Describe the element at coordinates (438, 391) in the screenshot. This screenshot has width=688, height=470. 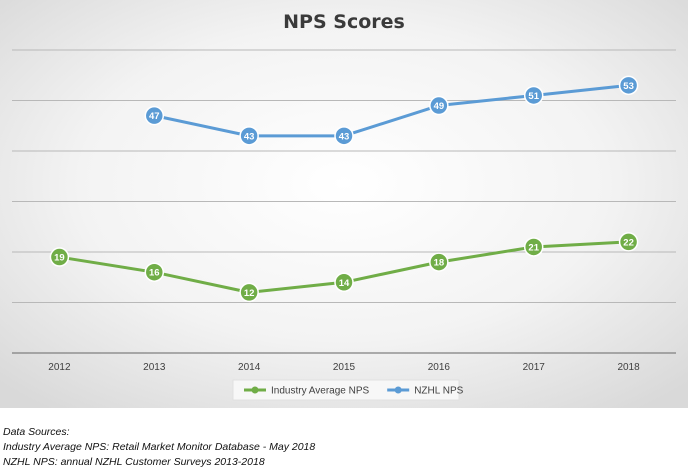
I see `legend-entry: NZHL NPS` at that location.